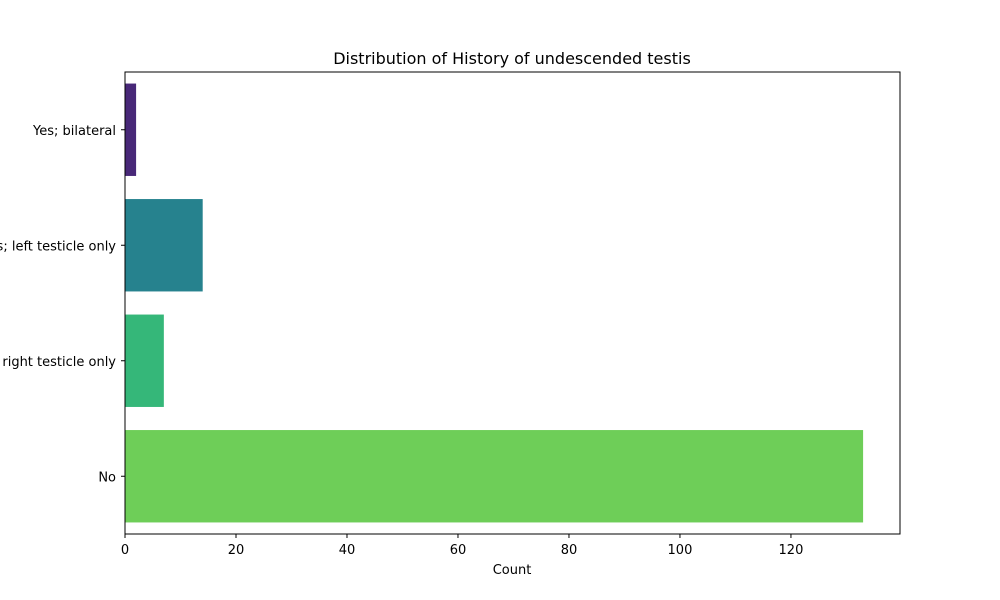 The width and height of the screenshot is (1000, 600). I want to click on x-axis-label: Count, so click(512, 570).